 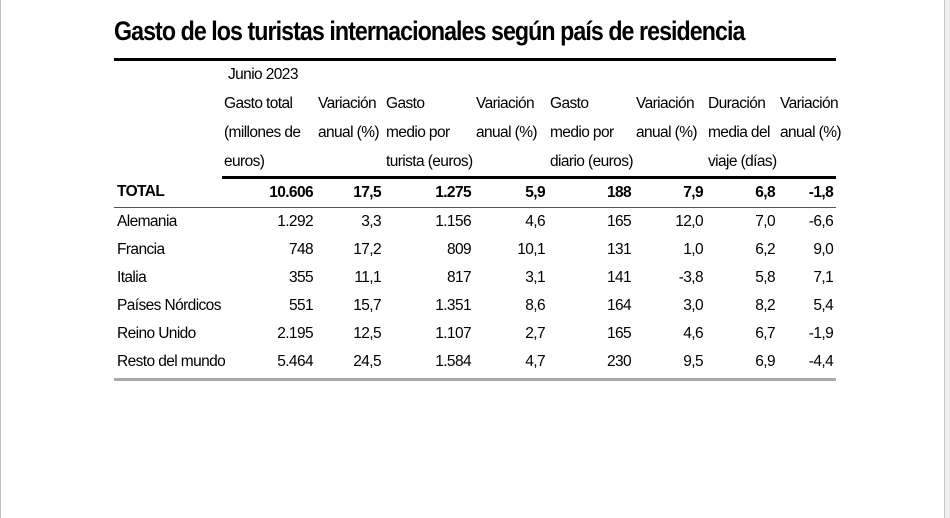 I want to click on period-label: Junio 2023, so click(x=263, y=74).